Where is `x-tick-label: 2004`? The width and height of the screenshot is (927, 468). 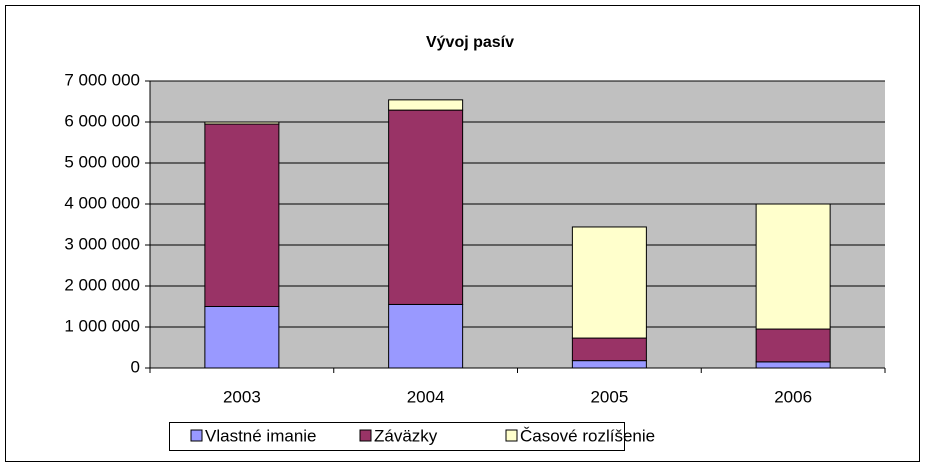 x-tick-label: 2004 is located at coordinates (426, 396).